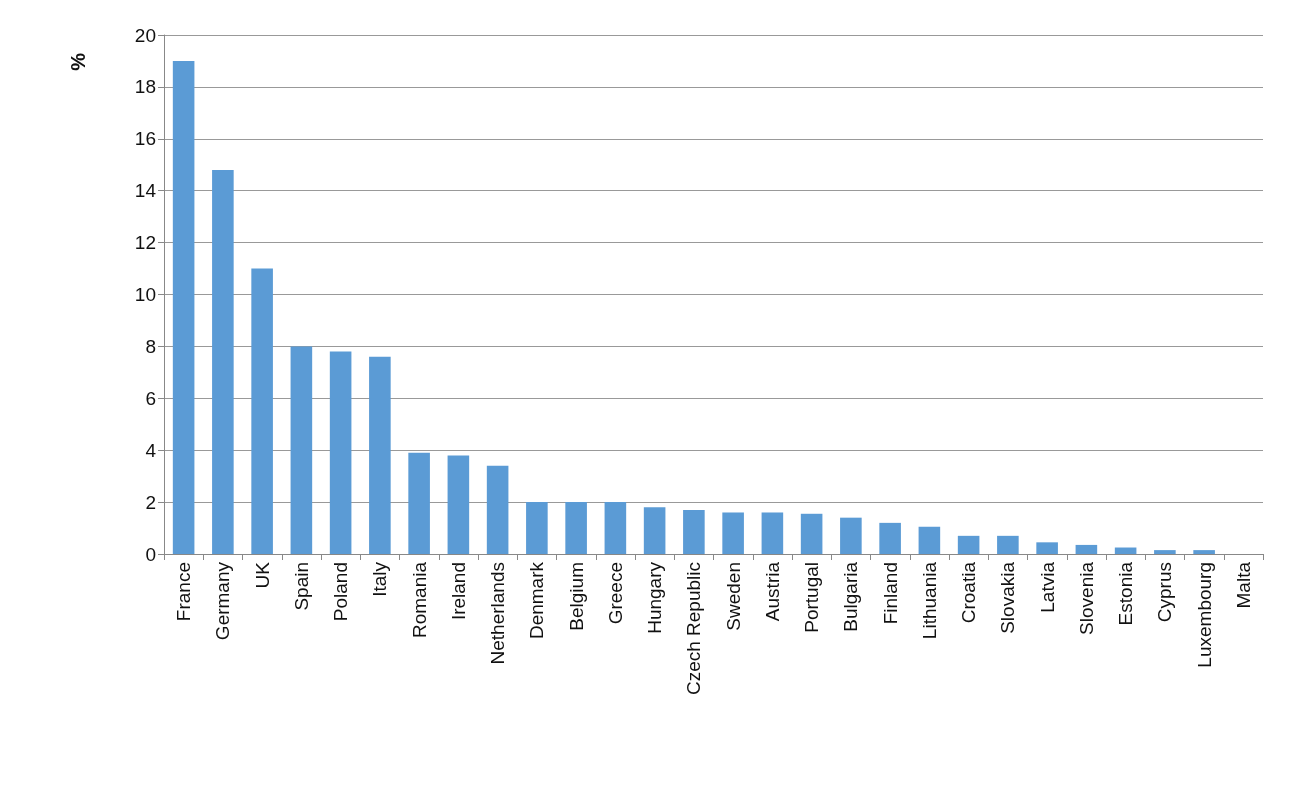 The height and width of the screenshot is (789, 1289). I want to click on y-axis-title: %, so click(78, 61).